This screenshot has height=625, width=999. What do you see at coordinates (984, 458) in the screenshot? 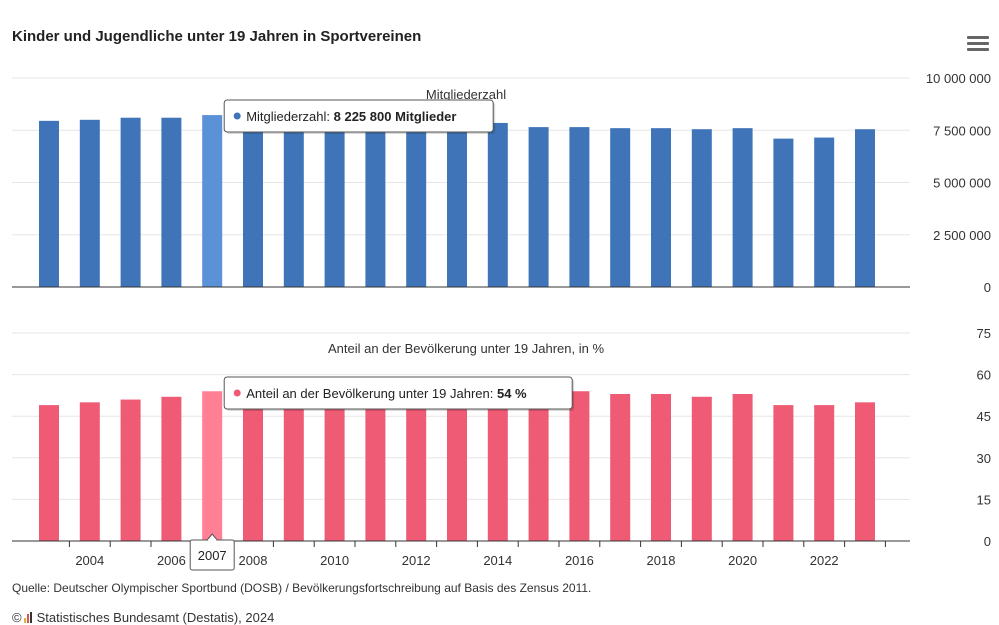
I see `y-tick-label: 30` at bounding box center [984, 458].